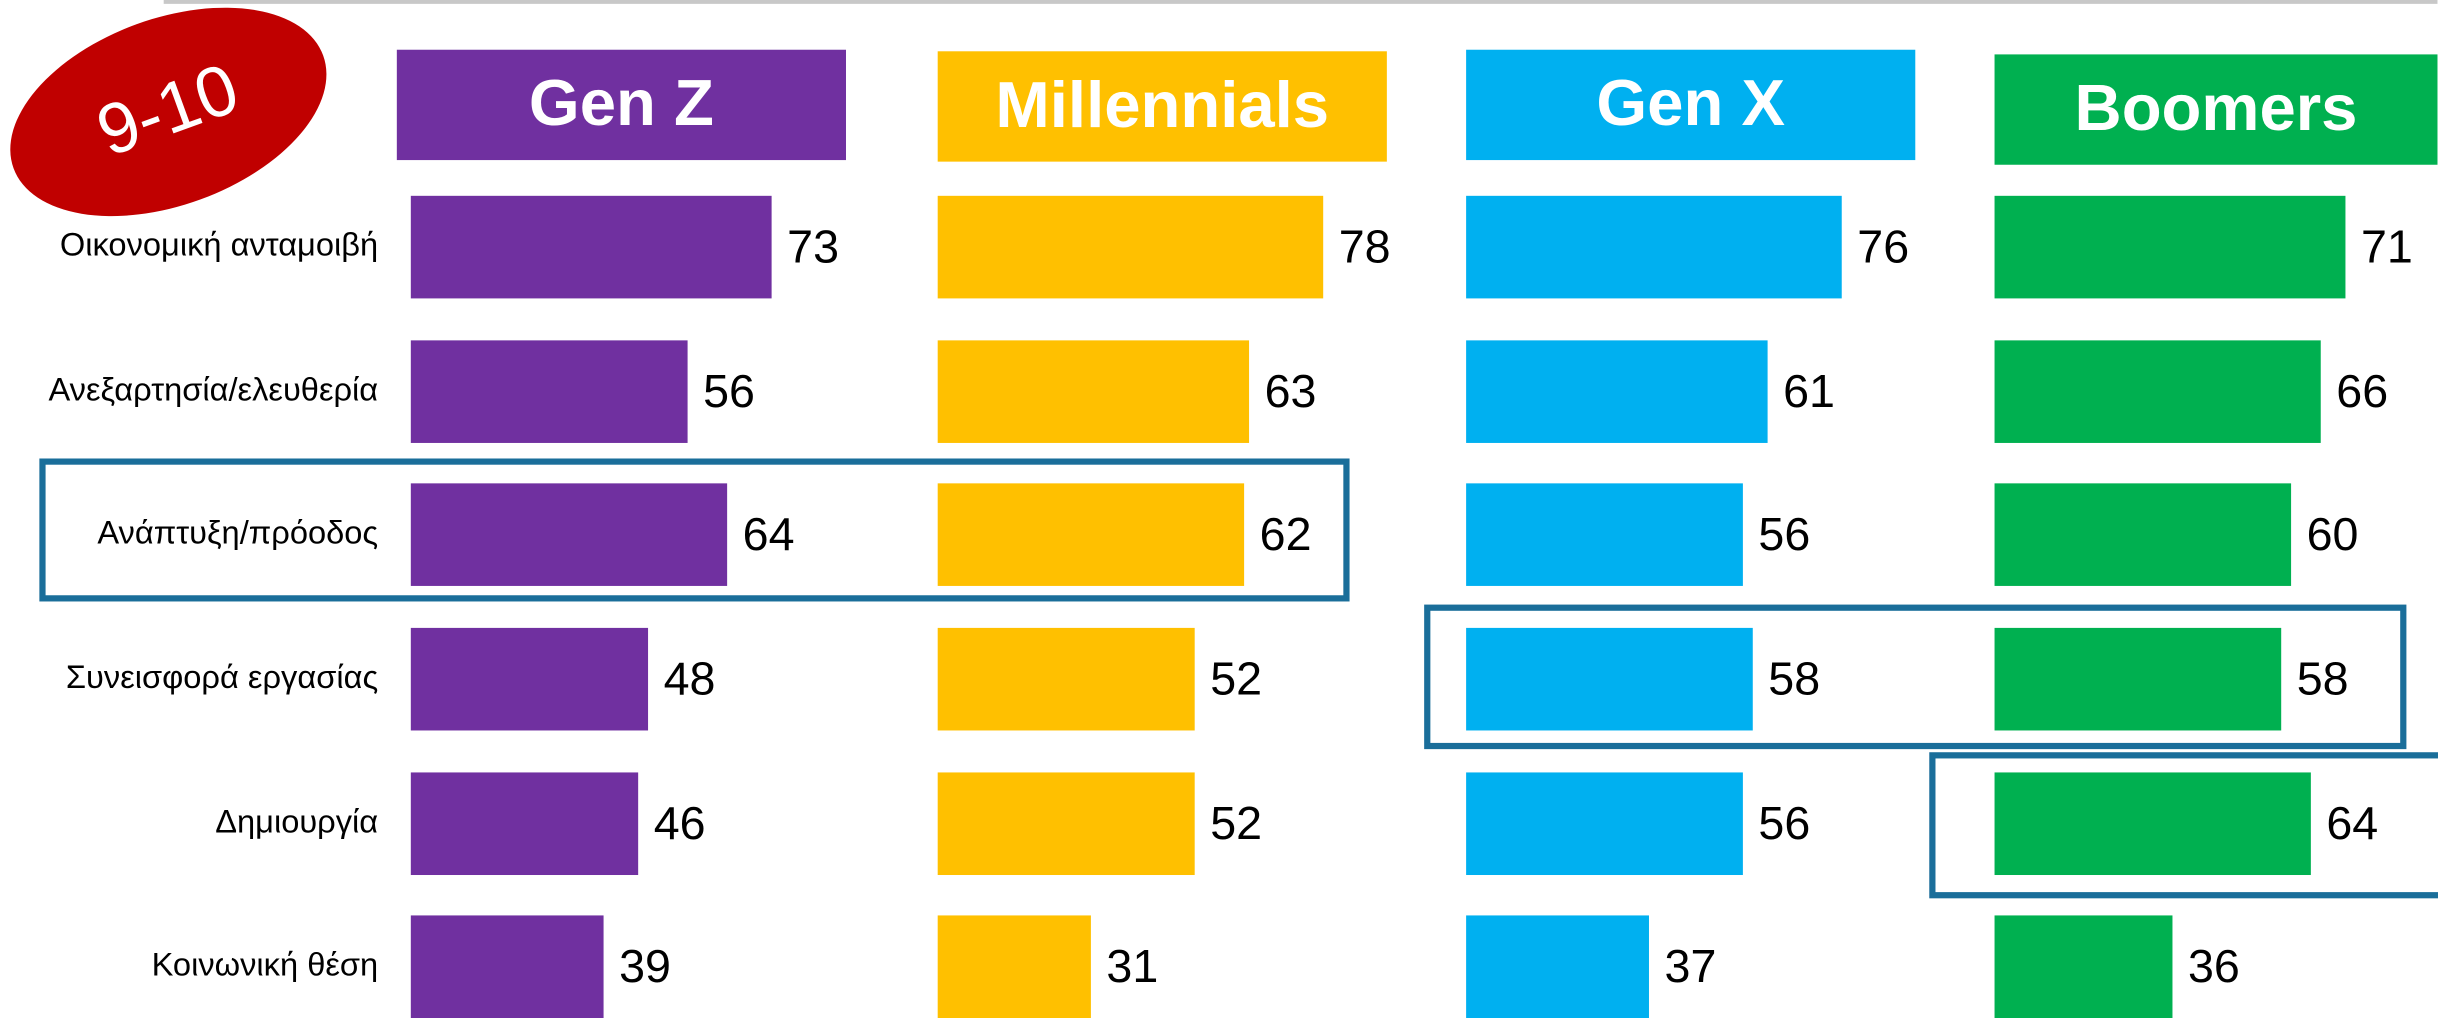  I want to click on panel-title: Millennials, so click(1162, 104).